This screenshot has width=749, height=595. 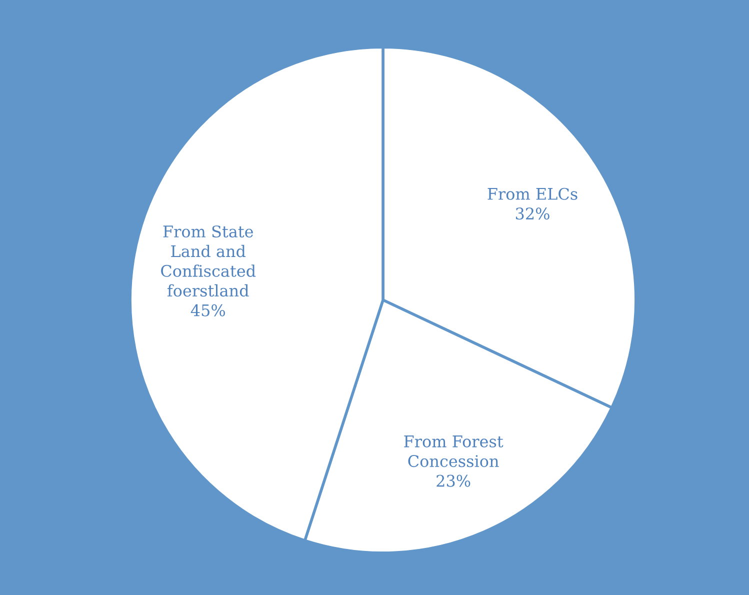 I want to click on data-label: 32%, so click(x=533, y=214).